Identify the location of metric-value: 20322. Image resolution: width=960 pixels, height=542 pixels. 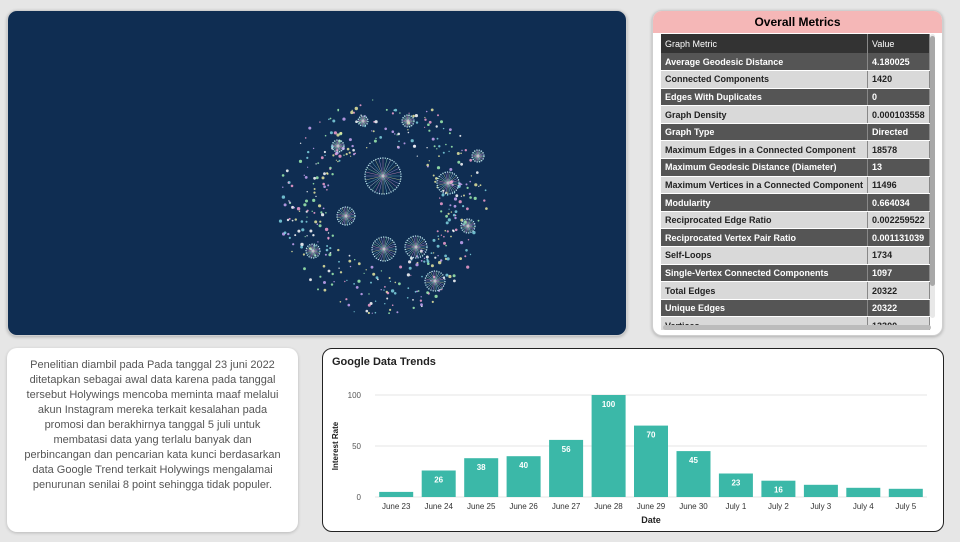
(898, 290).